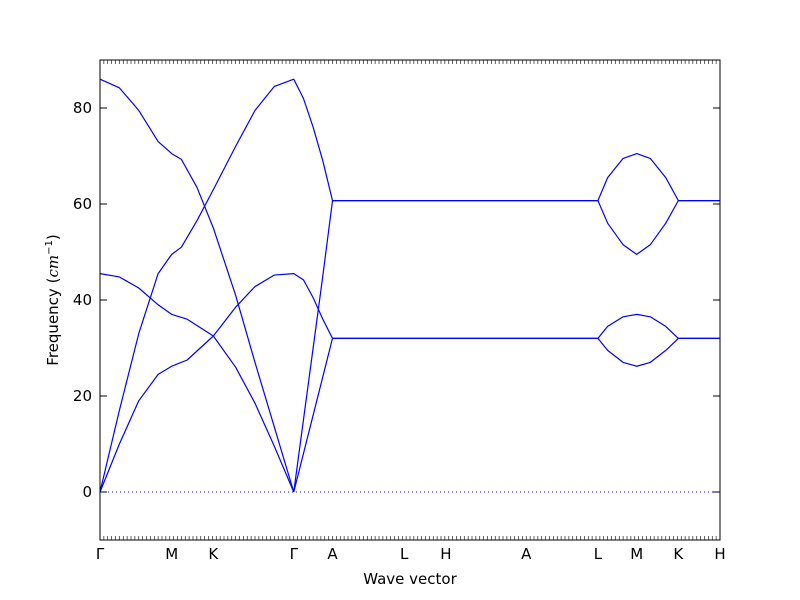  Describe the element at coordinates (82, 204) in the screenshot. I see `y-tick-label: 60` at that location.